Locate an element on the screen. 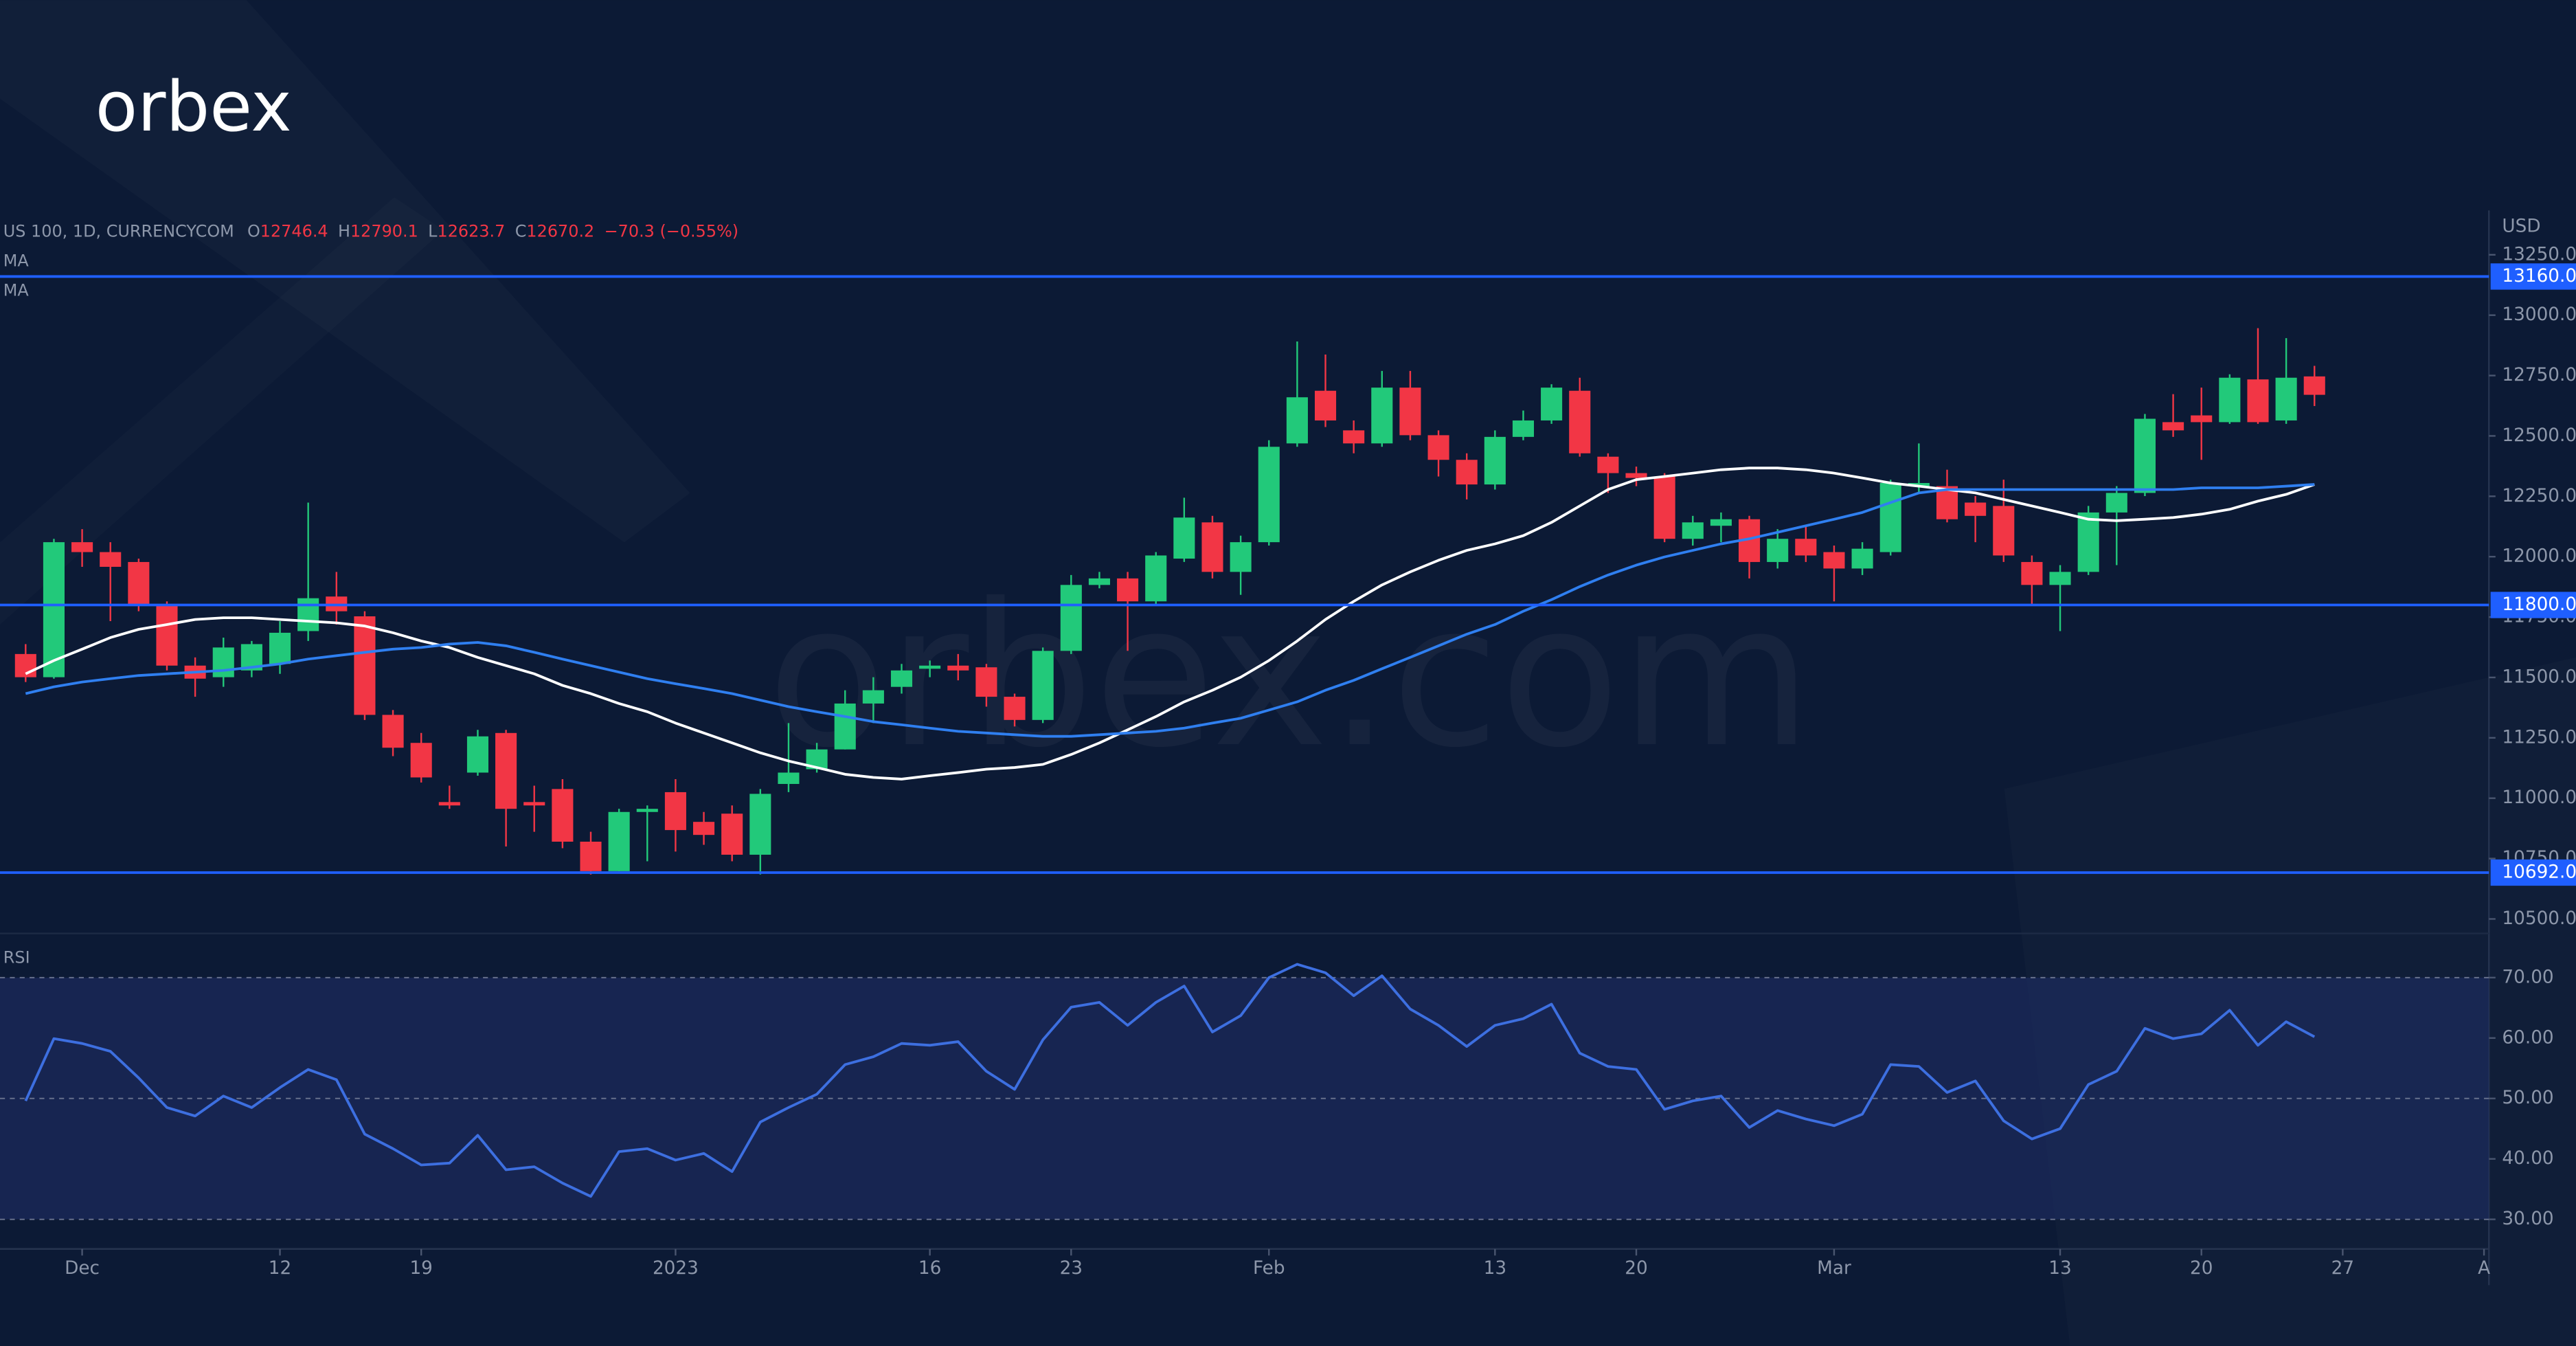  ohlc-prefix: L is located at coordinates (433, 230).